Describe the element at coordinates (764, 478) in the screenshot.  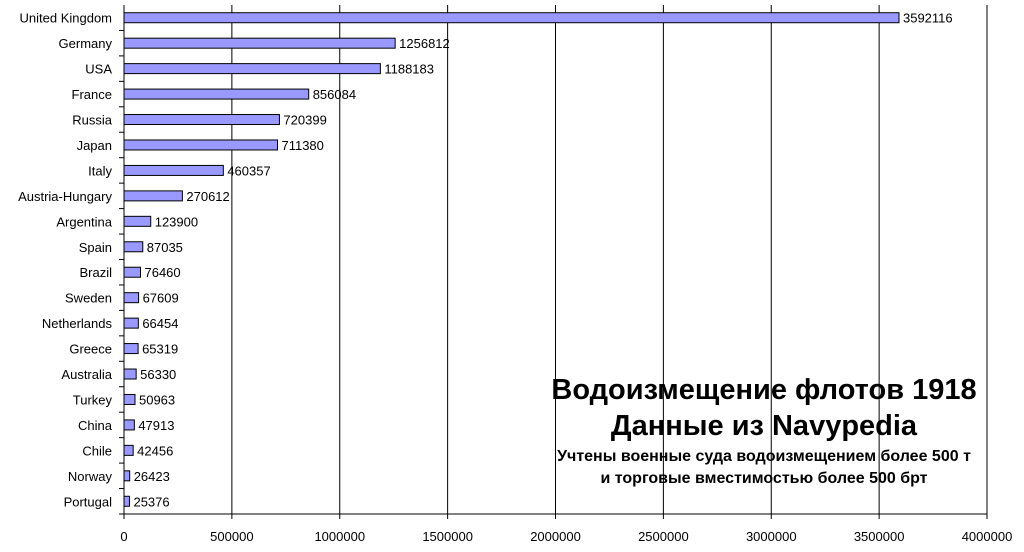
I see `chart-note-line-2: и торговые вместимостью более 500 брт` at that location.